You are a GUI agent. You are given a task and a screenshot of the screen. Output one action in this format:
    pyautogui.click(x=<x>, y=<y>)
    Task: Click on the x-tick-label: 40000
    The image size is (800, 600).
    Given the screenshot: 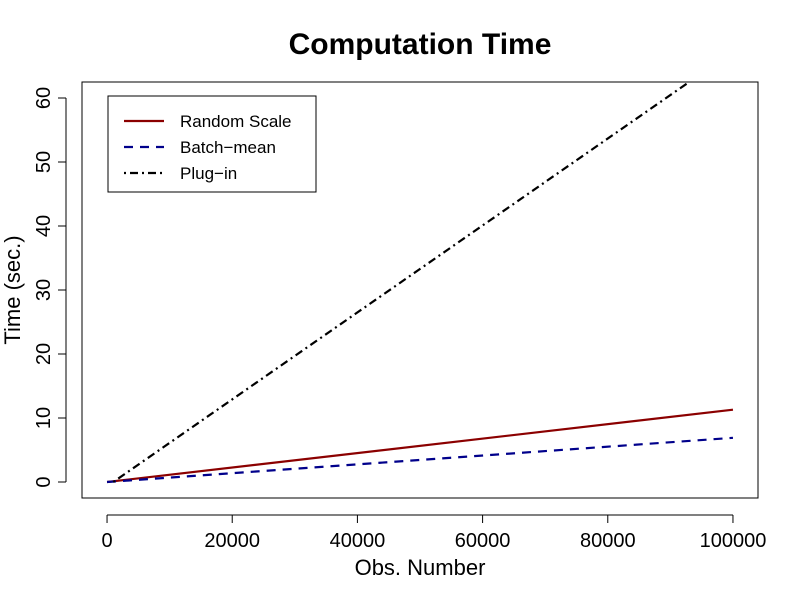 What is the action you would take?
    pyautogui.click(x=358, y=541)
    